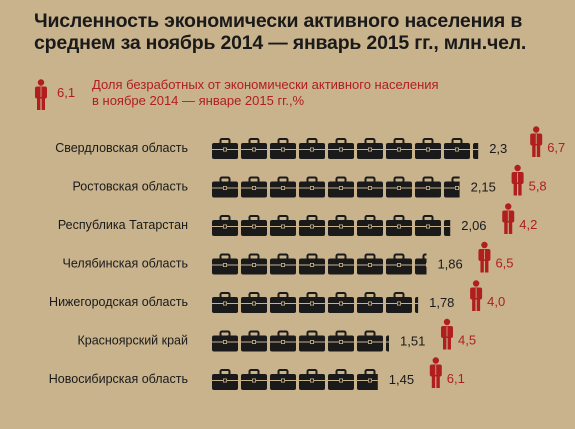  I want to click on legend-example-value: 6,1, so click(66, 92).